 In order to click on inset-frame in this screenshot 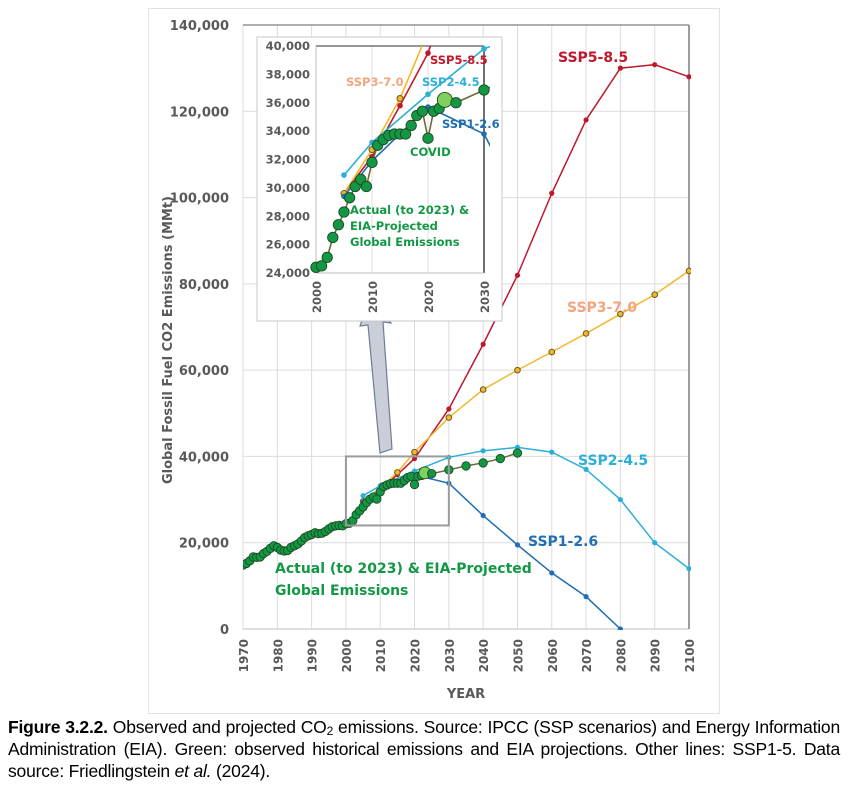, I will do `click(379, 179)`.